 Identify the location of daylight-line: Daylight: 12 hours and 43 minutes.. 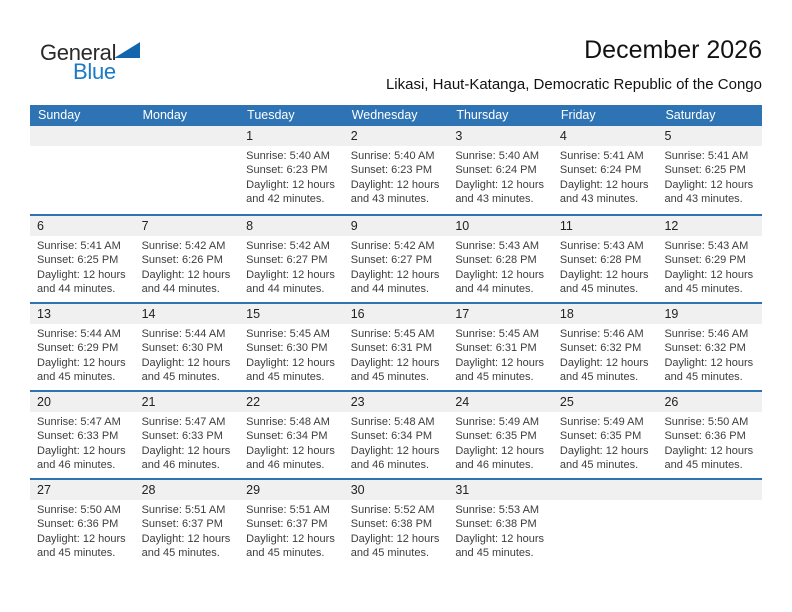
(504, 192).